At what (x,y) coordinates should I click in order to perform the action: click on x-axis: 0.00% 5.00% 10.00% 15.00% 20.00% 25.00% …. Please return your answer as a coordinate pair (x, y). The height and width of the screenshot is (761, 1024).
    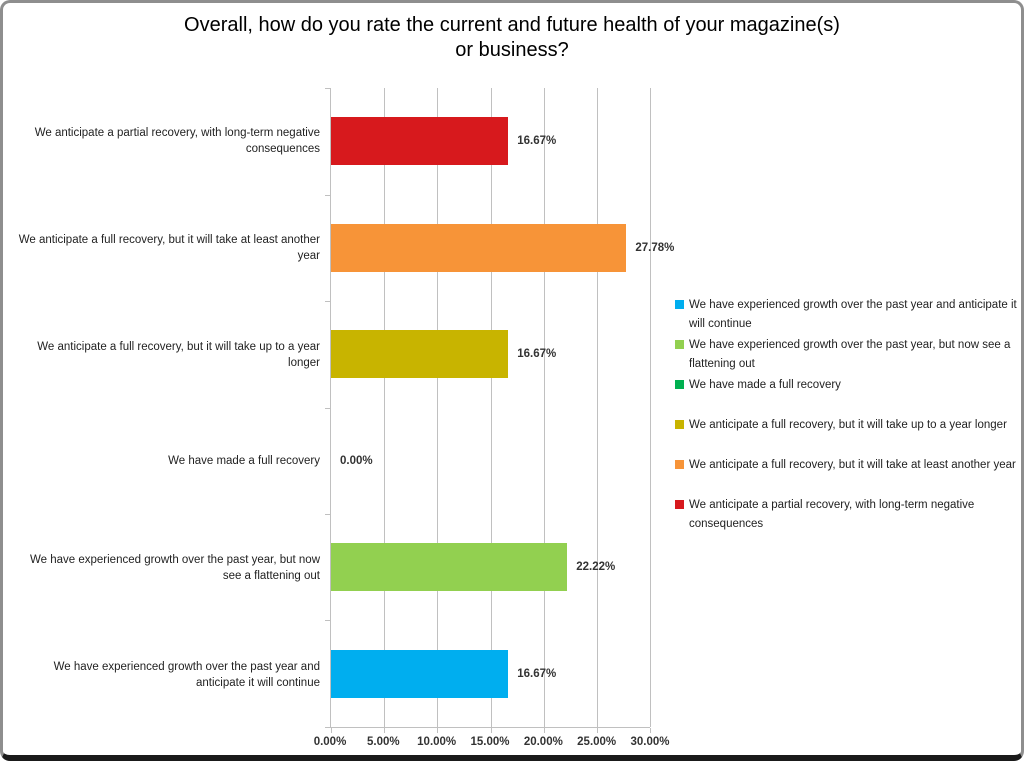
    Looking at the image, I should click on (492, 744).